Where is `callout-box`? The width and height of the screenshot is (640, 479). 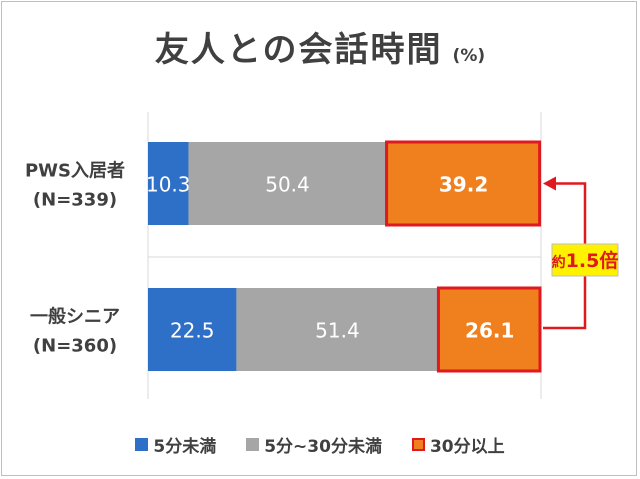 callout-box is located at coordinates (585, 260).